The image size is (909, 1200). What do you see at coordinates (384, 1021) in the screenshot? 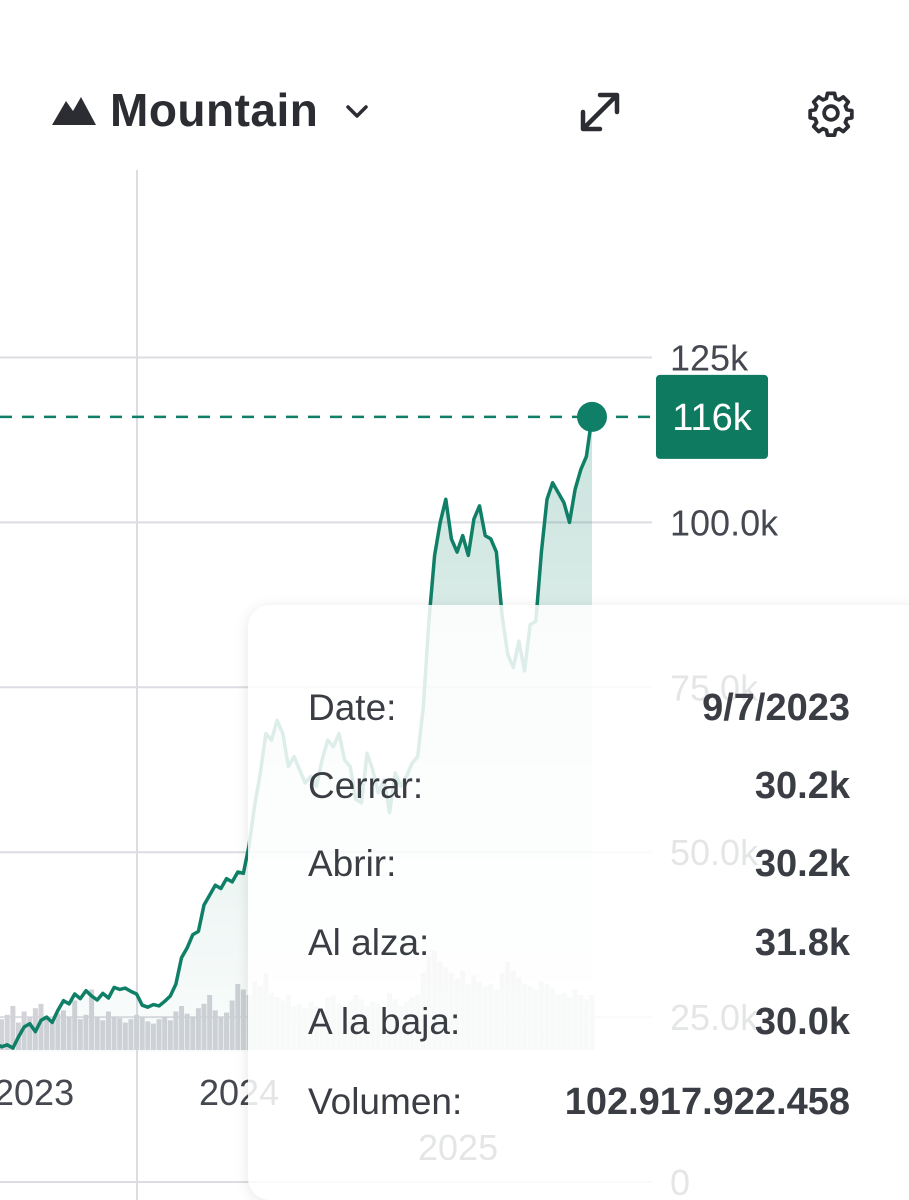
I see `tooltip-key: A la baja:` at bounding box center [384, 1021].